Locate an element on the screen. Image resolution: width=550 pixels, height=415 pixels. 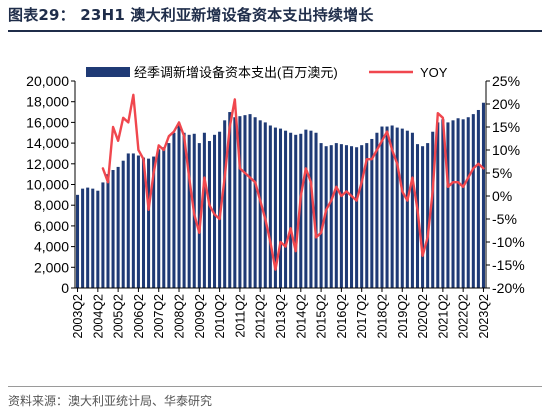
x-tick-label: 2022Q2 is located at coordinates (464, 316).